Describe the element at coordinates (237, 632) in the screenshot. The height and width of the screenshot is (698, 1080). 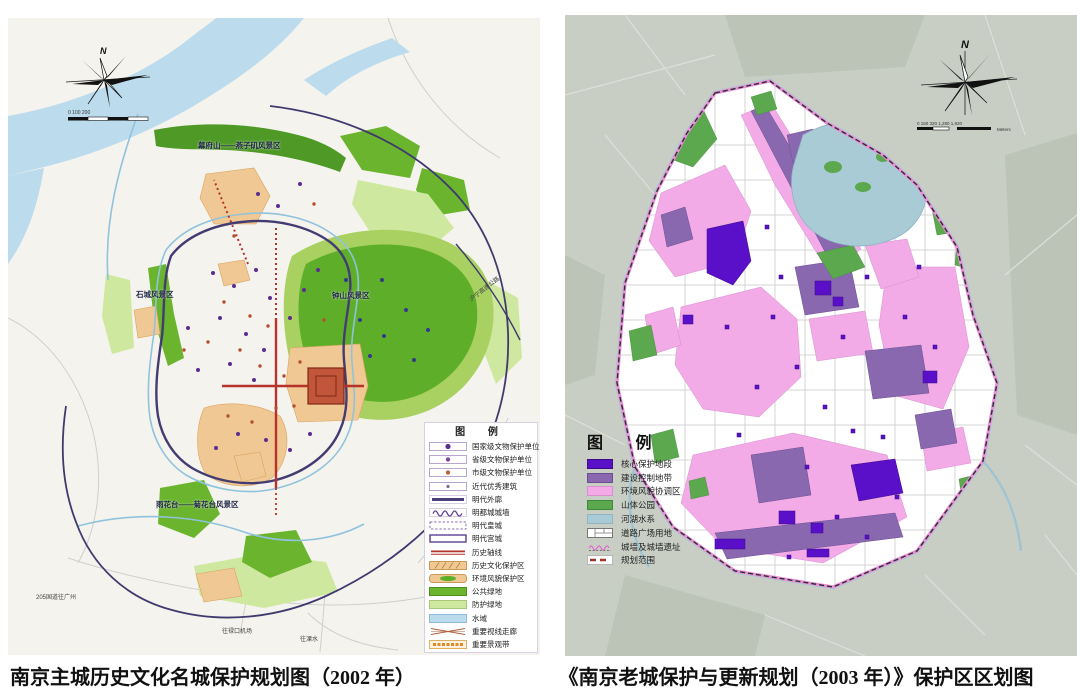
I see `road-label-lukou-airport: 往禄口机场` at that location.